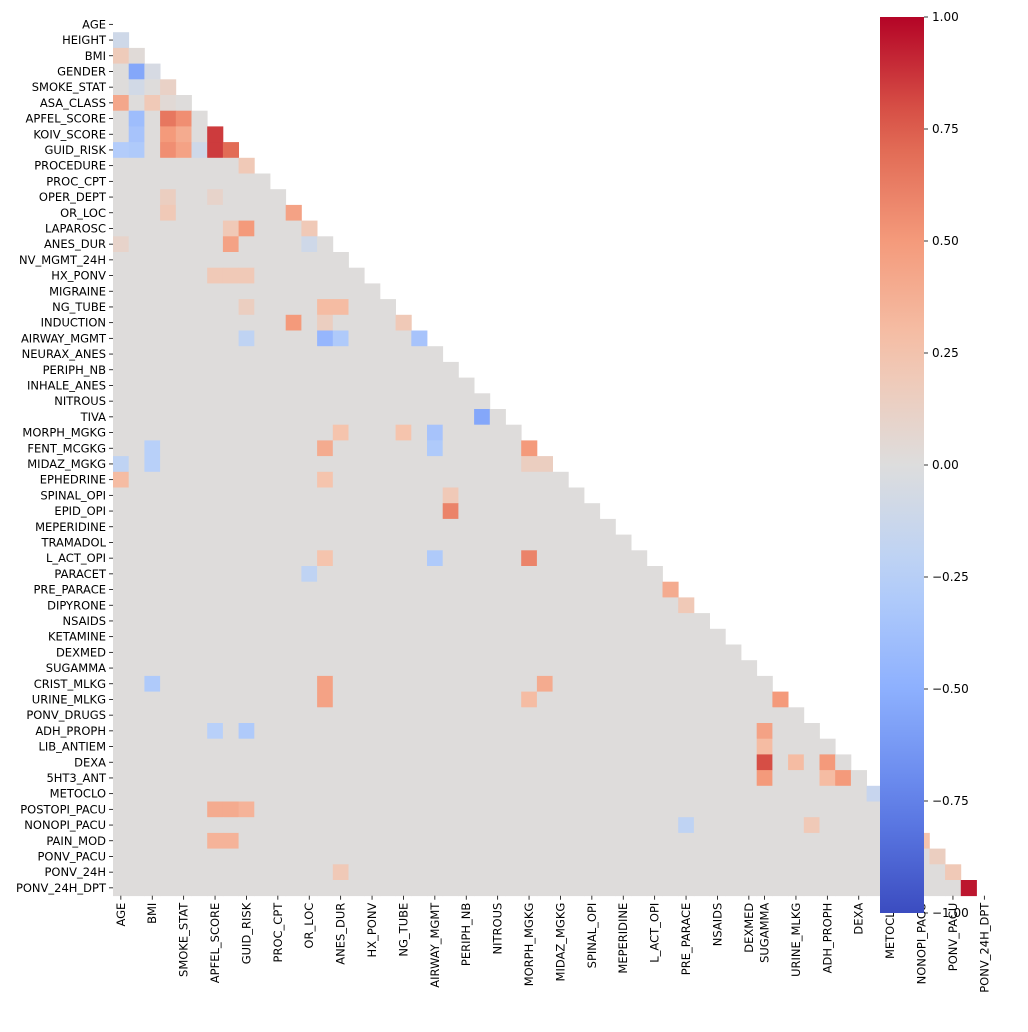  Describe the element at coordinates (278, 307) in the screenshot. I see `heatmap-cell-NG_TUBE-PROC_CPT` at that location.